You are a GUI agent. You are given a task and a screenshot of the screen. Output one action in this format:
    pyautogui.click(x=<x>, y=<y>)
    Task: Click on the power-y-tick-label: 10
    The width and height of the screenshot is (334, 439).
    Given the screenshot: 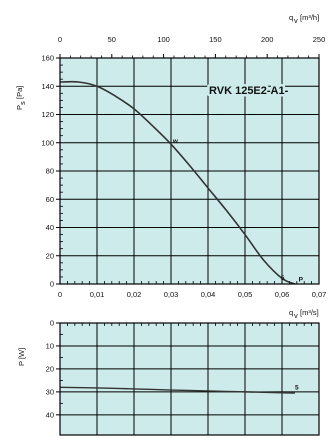 What is the action you would take?
    pyautogui.click(x=50, y=346)
    